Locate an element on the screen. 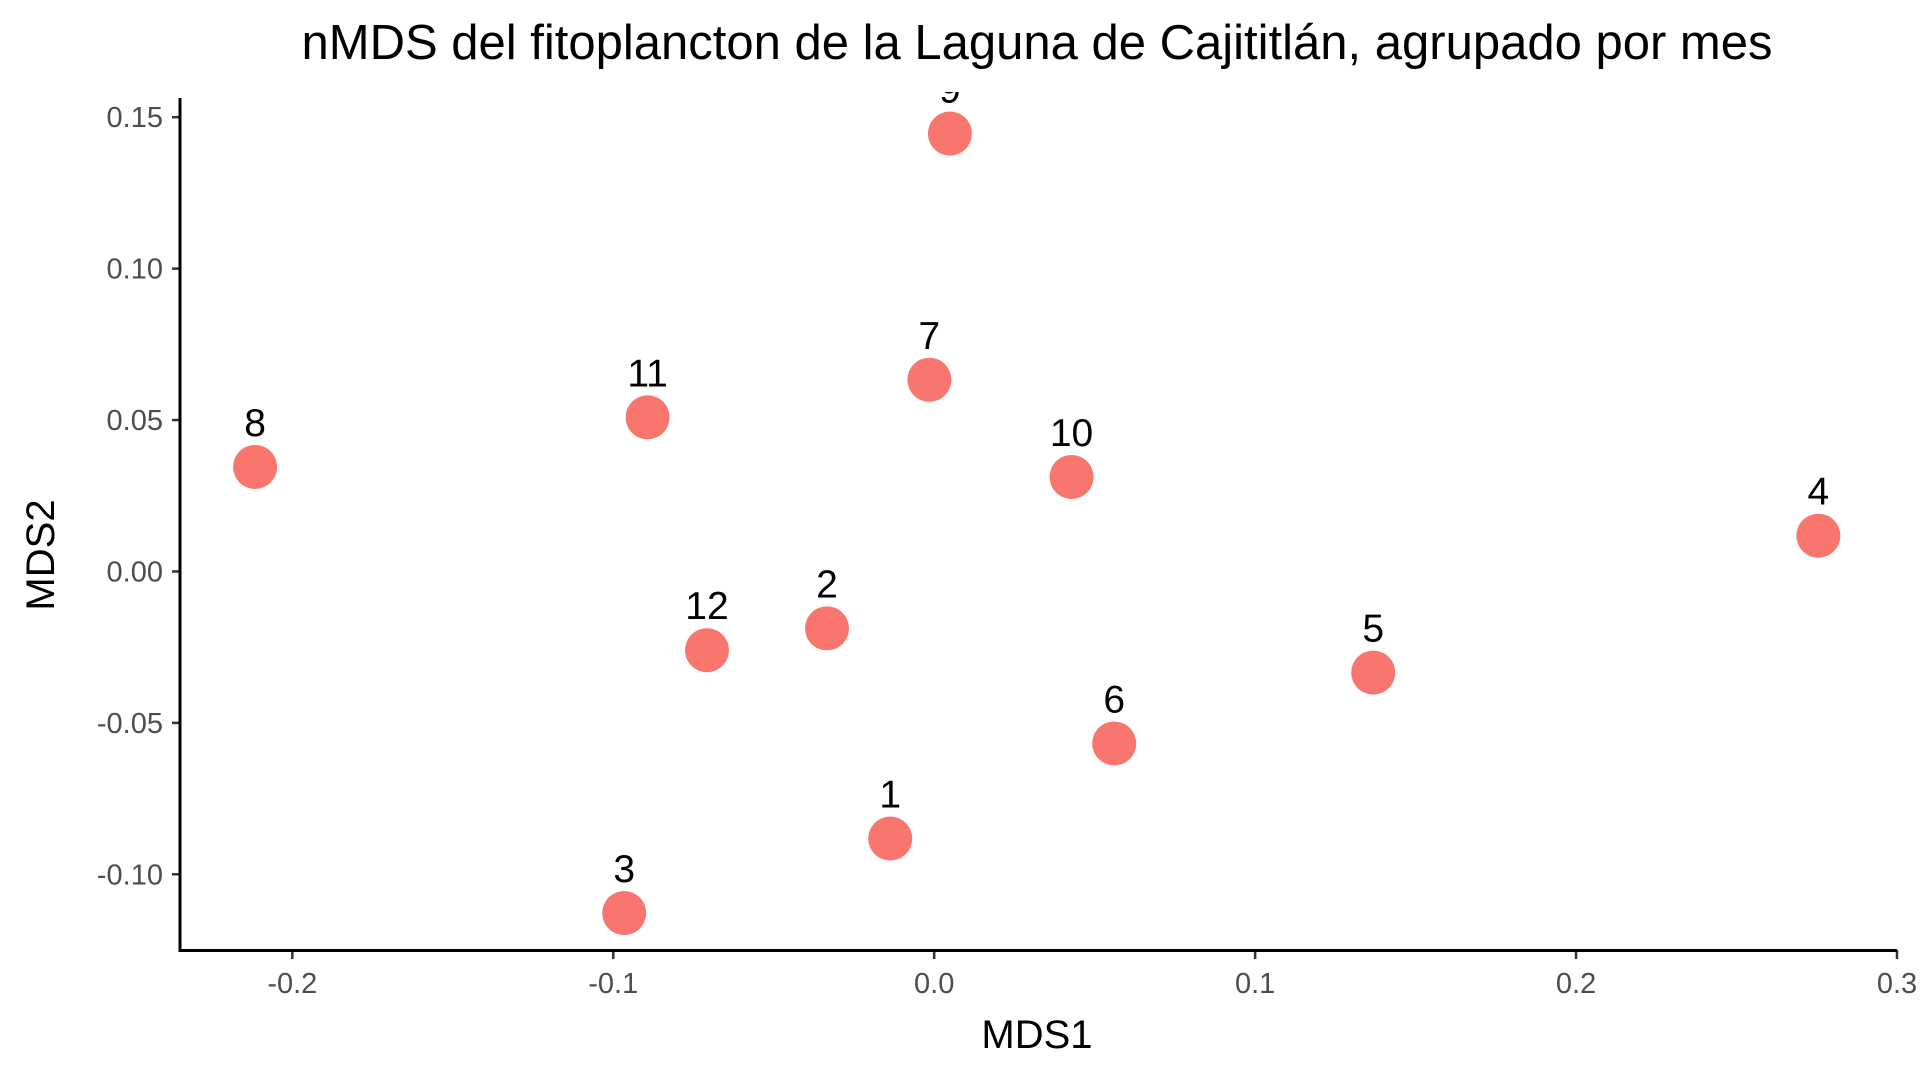 This screenshot has width=1920, height=1080. point-label: 12 is located at coordinates (706, 606).